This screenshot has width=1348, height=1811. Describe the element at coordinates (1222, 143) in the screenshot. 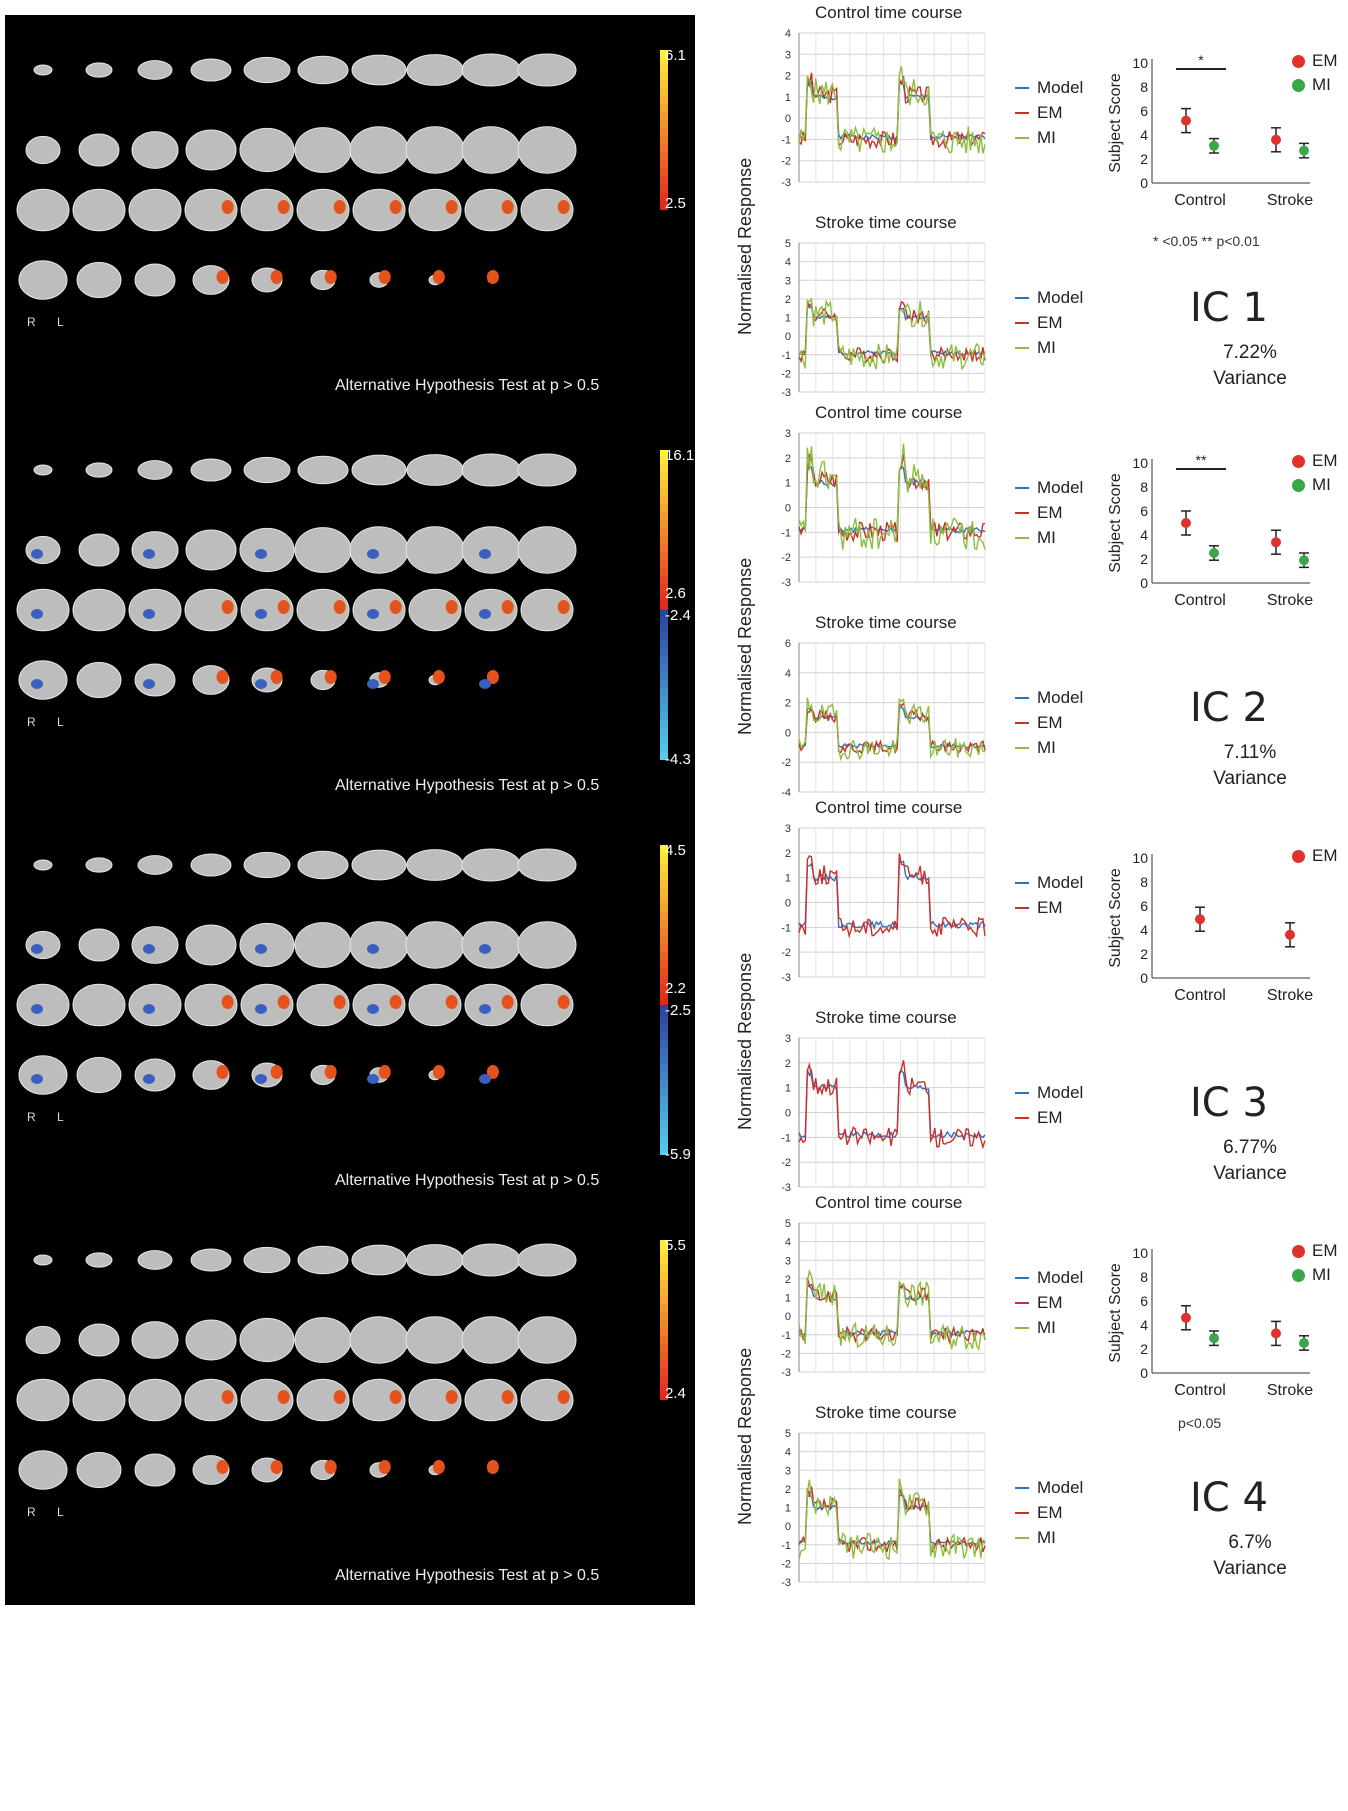

I see `subject-score-plot: Subject Score 10 8 6 4 2 0 Control Stroke * EM MI` at that location.